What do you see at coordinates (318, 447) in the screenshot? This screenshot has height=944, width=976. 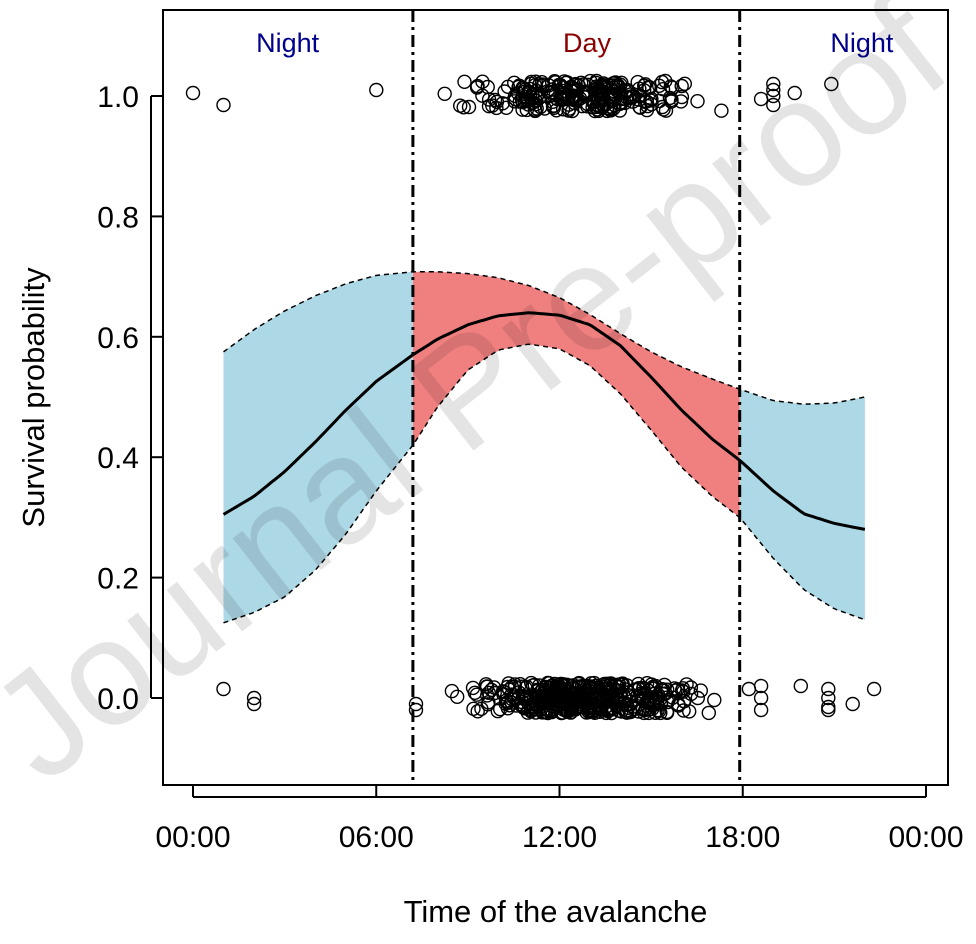 I see `night-band-morning` at bounding box center [318, 447].